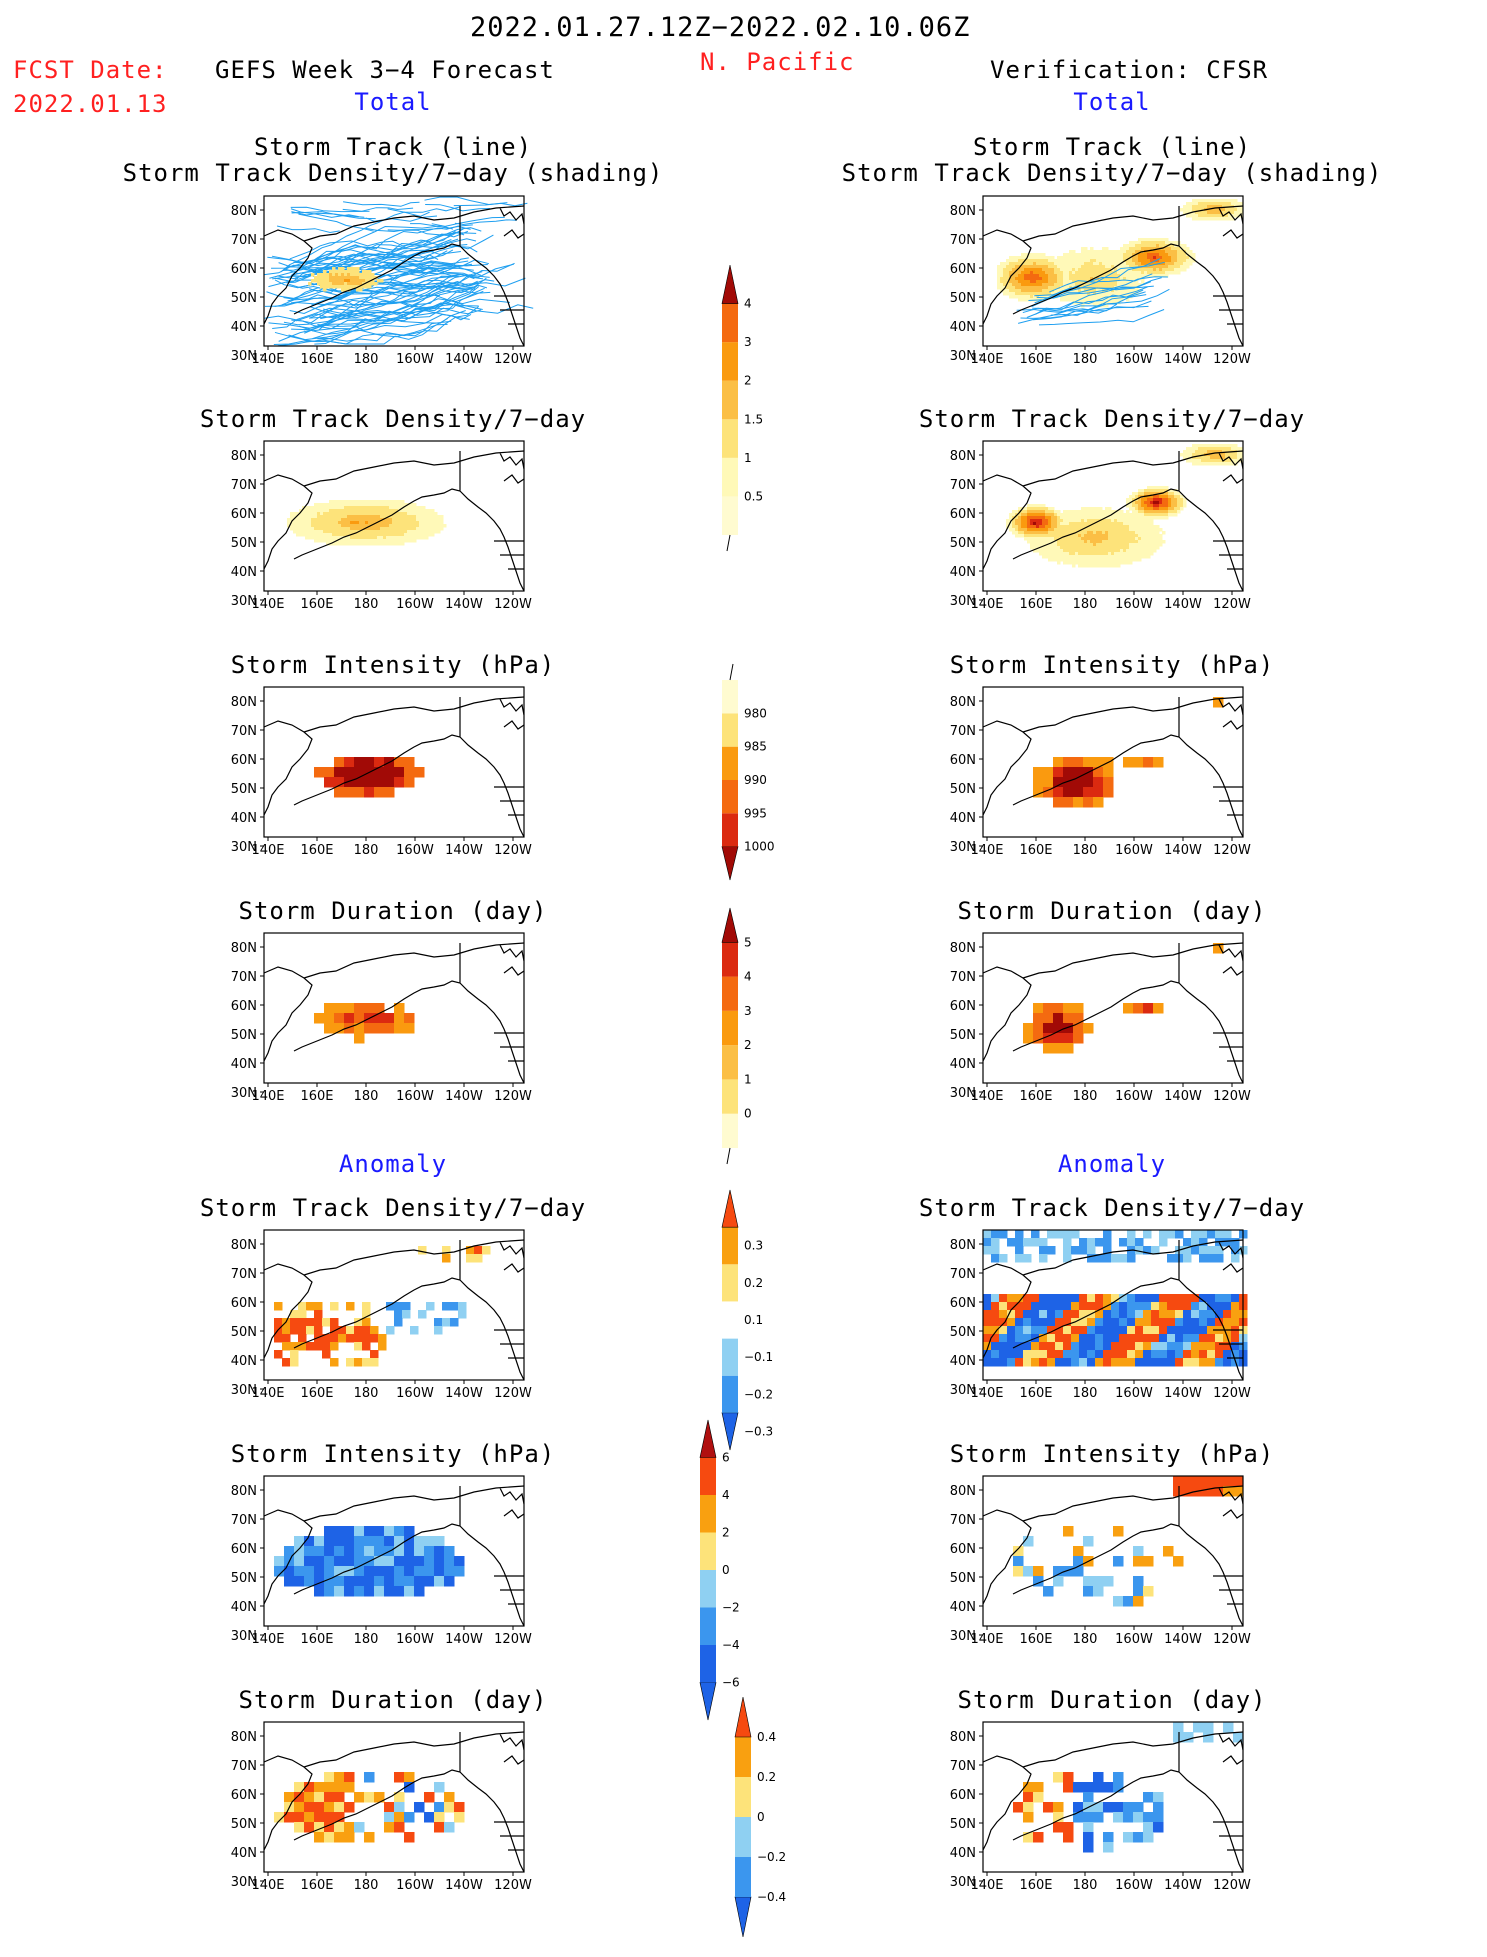 The width and height of the screenshot is (1487, 1957). What do you see at coordinates (748, 1045) in the screenshot?
I see `colorbar-tick-label: 2` at bounding box center [748, 1045].